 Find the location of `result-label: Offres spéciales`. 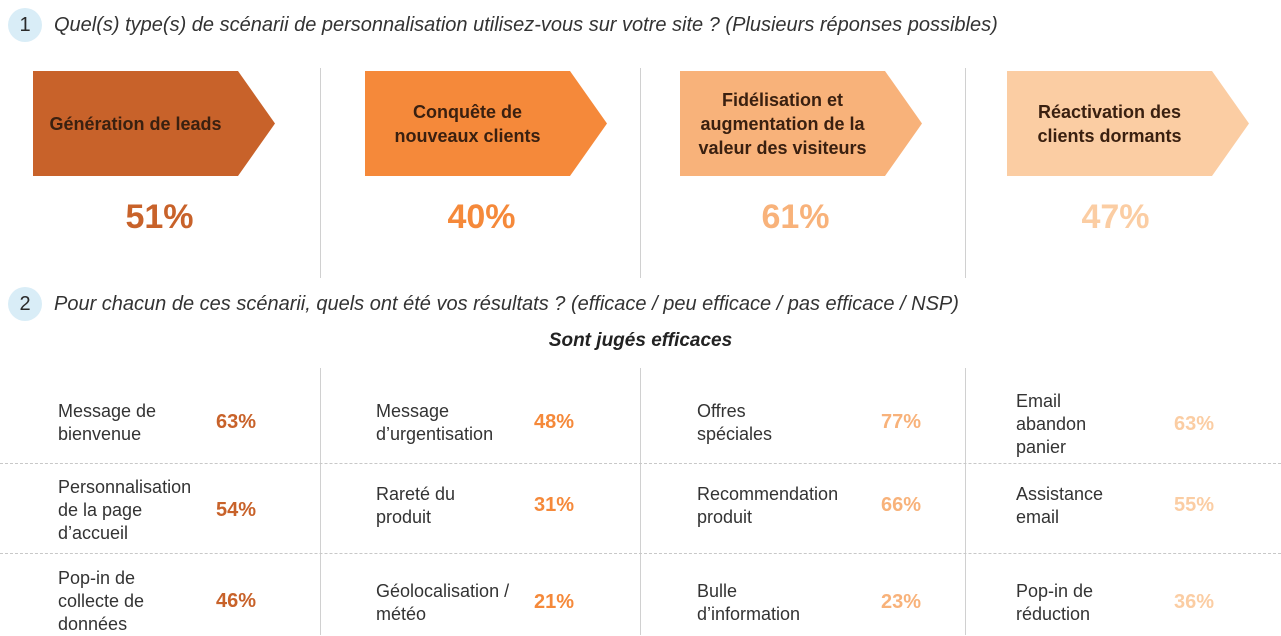

result-label: Offres spéciales is located at coordinates (735, 422).